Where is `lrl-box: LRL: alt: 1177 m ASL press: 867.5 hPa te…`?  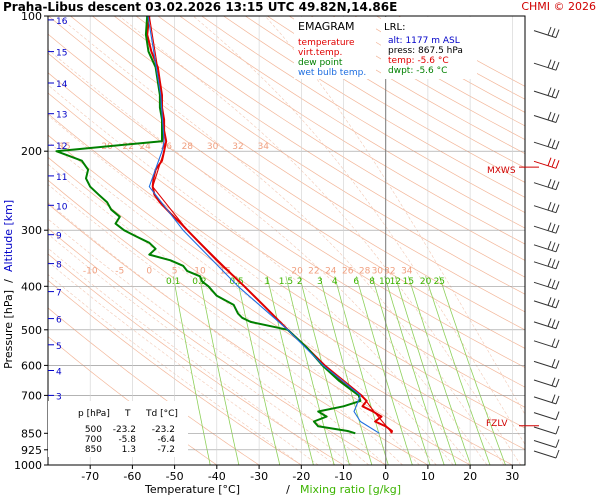 lrl-box: LRL: alt: 1177 m ASL press: 867.5 hPa te… is located at coordinates (429, 48).